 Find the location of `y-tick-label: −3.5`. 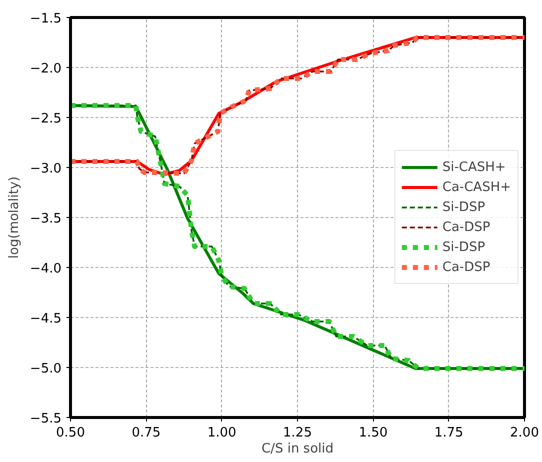

y-tick-label: −3.5 is located at coordinates (46, 219).